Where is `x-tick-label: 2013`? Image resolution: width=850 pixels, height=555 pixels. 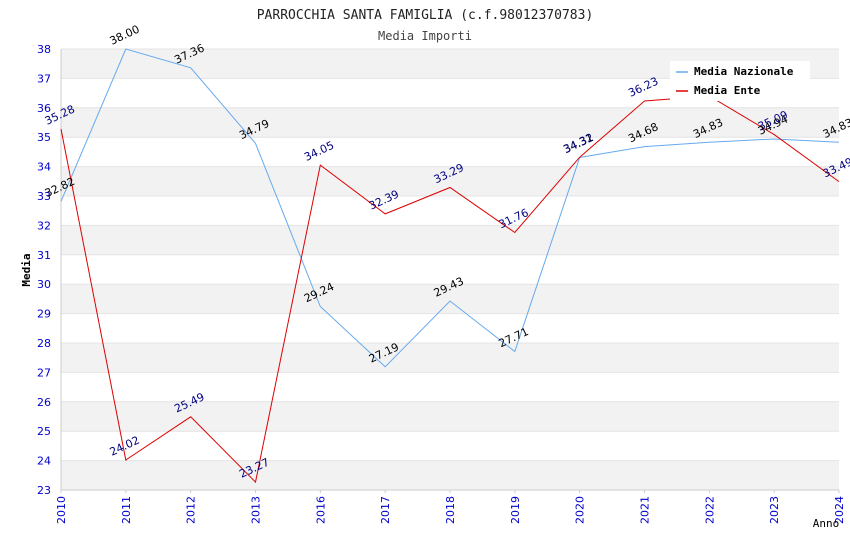
x-tick-label: 2013 is located at coordinates (256, 510).